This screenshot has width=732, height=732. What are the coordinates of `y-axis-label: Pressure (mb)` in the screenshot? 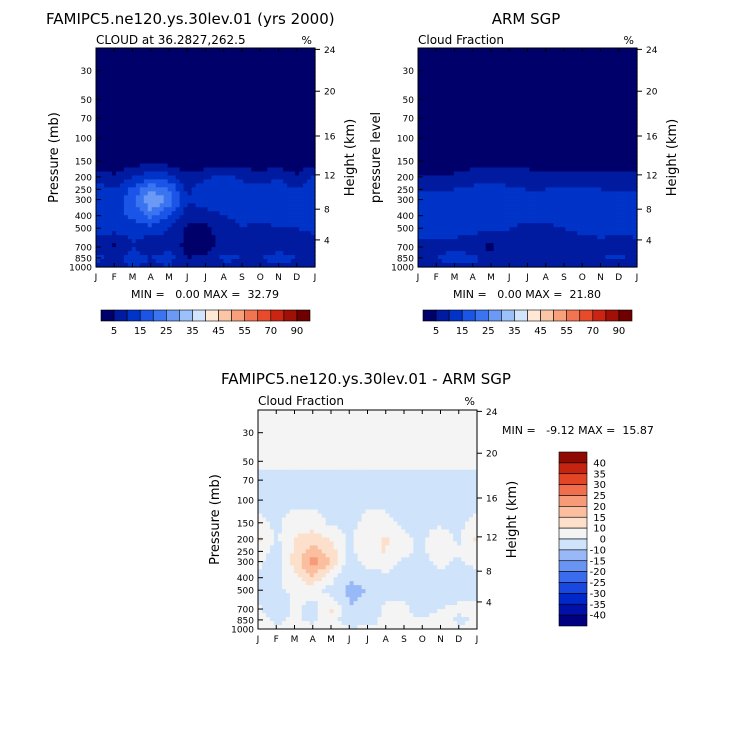 It's located at (54, 157).